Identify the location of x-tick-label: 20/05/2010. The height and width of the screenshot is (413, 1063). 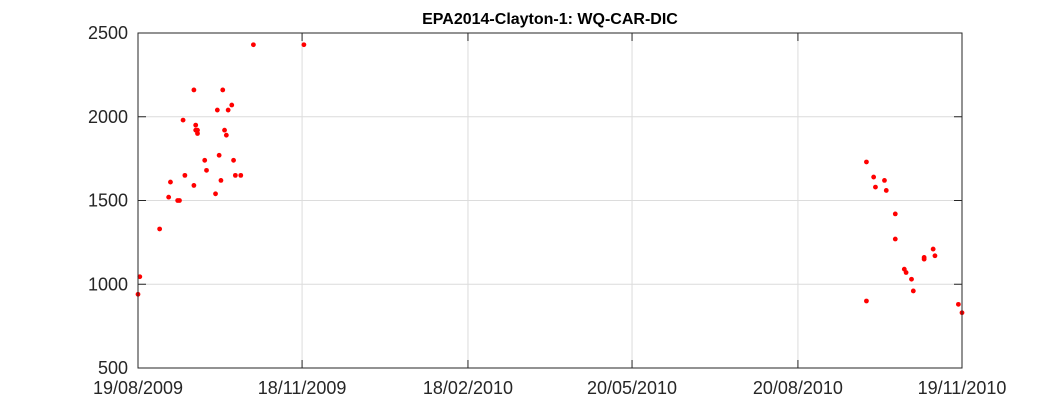
(632, 388).